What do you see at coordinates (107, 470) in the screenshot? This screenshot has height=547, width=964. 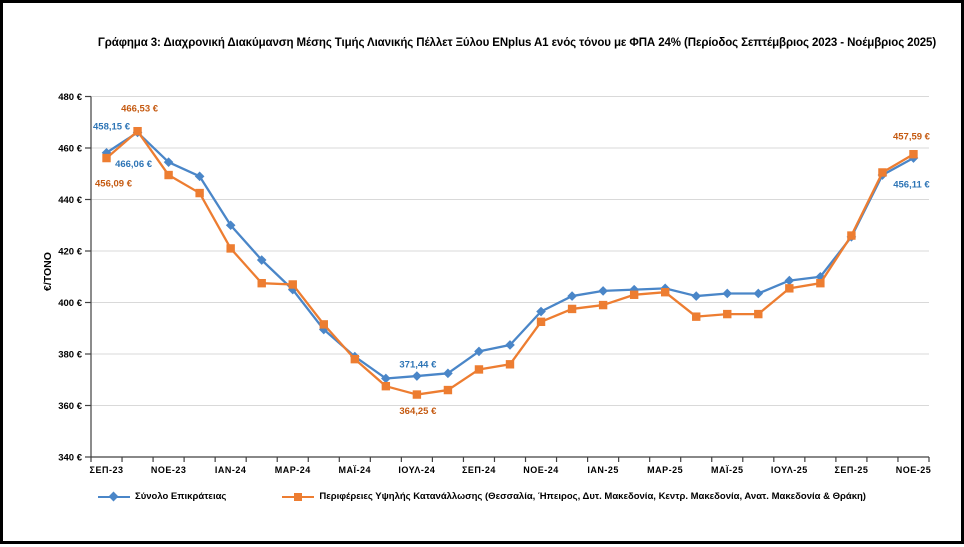 I see `x-tick-label: ΣΕΠ-23` at bounding box center [107, 470].